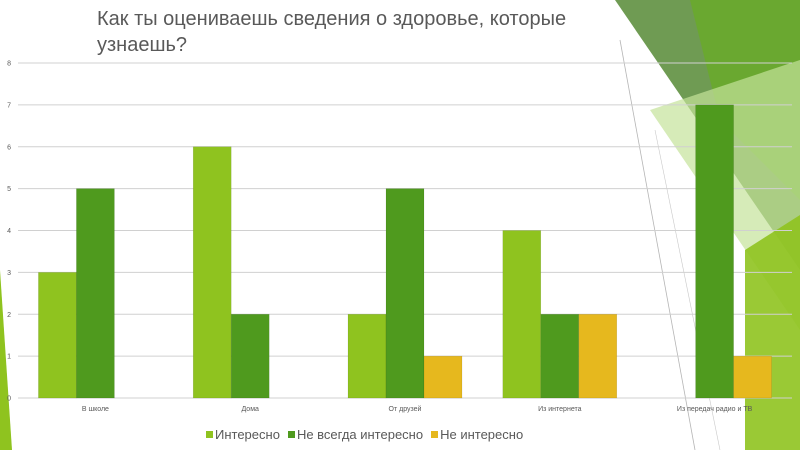 The width and height of the screenshot is (800, 450). Describe the element at coordinates (405, 409) in the screenshot. I see `x-category-label: От друзей` at that location.